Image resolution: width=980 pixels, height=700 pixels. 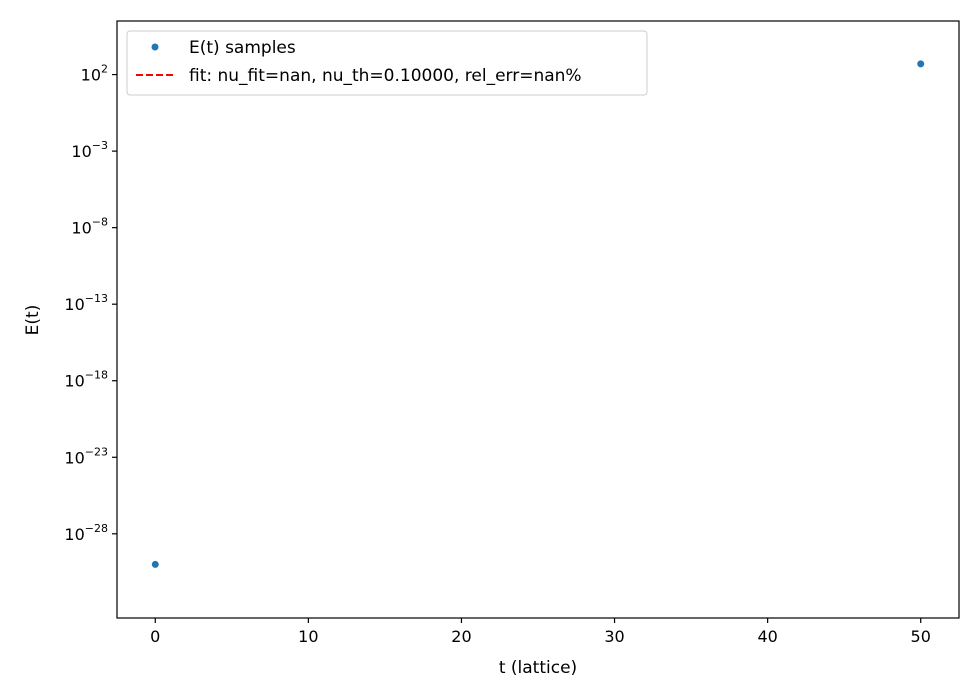 What do you see at coordinates (538, 668) in the screenshot?
I see `x-axis-label: t (lattice)` at bounding box center [538, 668].